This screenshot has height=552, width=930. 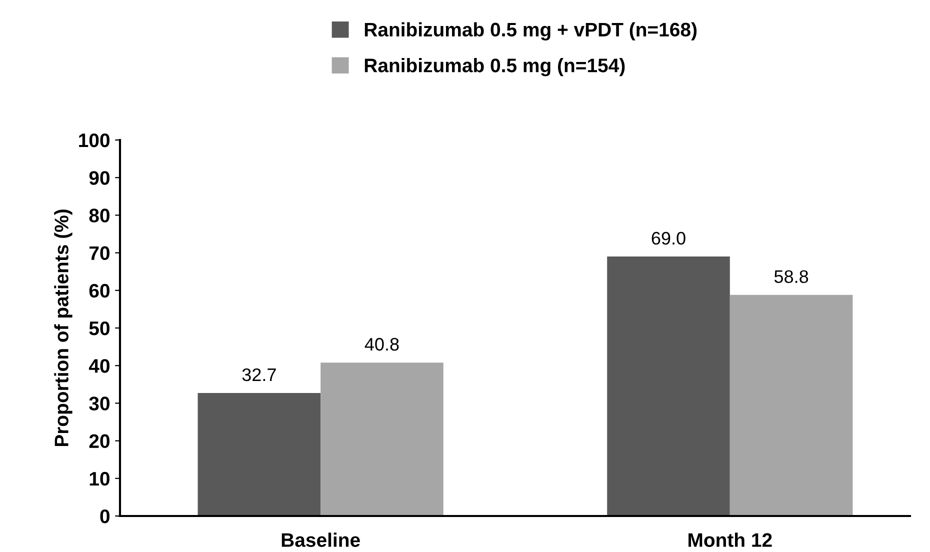 I want to click on y-axis-title: Proportion of patients (%), so click(x=63, y=328).